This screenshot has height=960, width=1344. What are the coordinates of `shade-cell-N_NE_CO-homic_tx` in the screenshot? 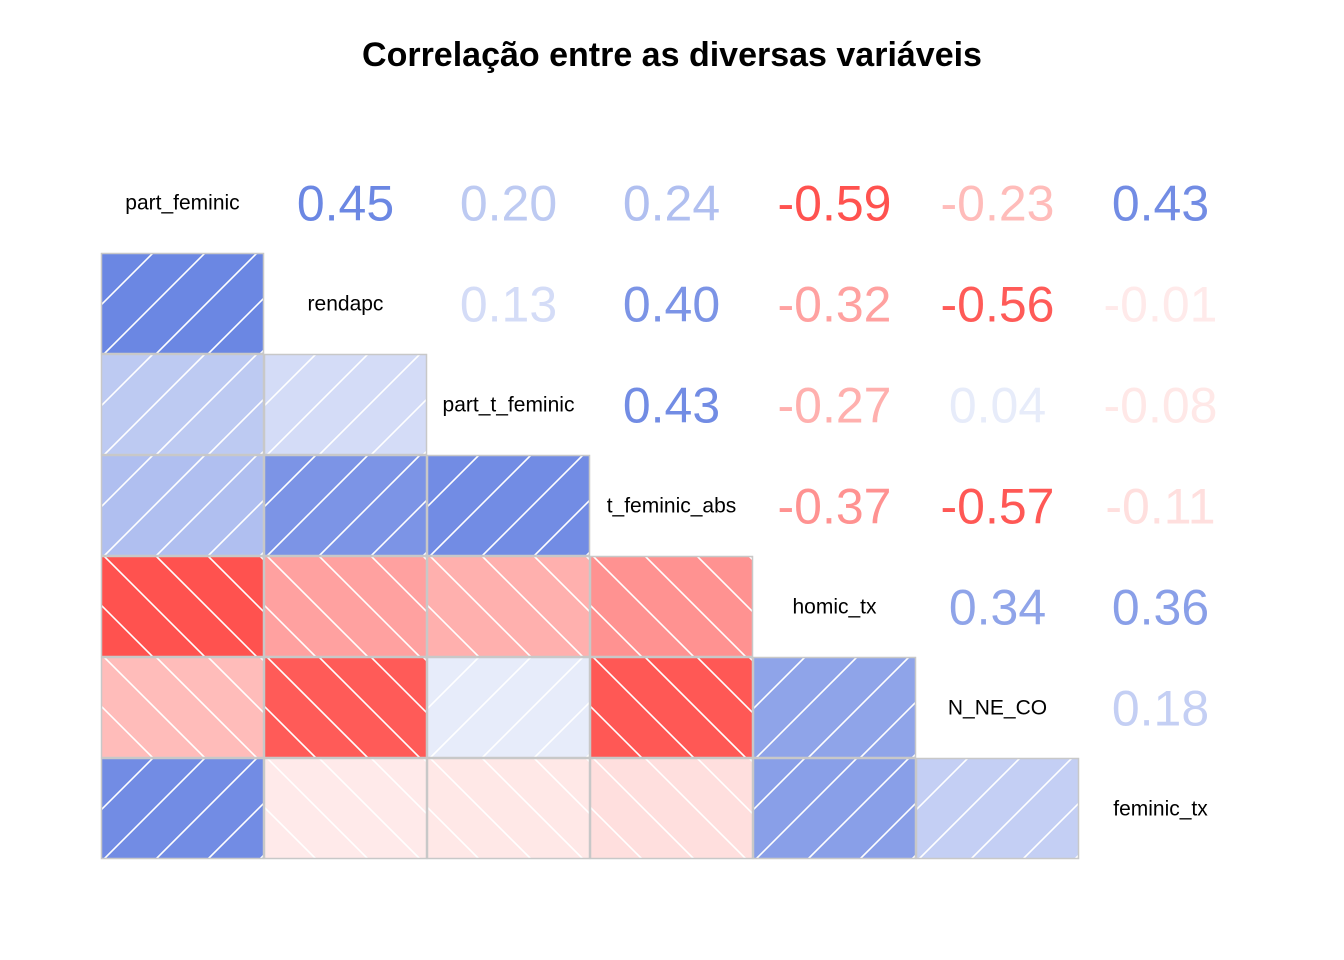 It's located at (834, 707).